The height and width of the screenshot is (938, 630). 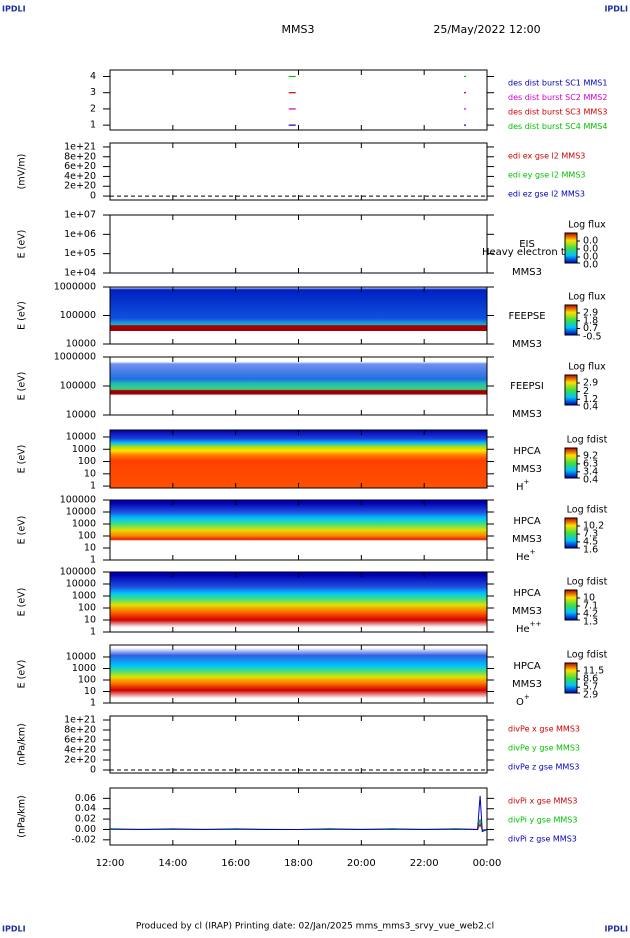 What do you see at coordinates (80, 234) in the screenshot?
I see `y-tick-label: 1e+06` at bounding box center [80, 234].